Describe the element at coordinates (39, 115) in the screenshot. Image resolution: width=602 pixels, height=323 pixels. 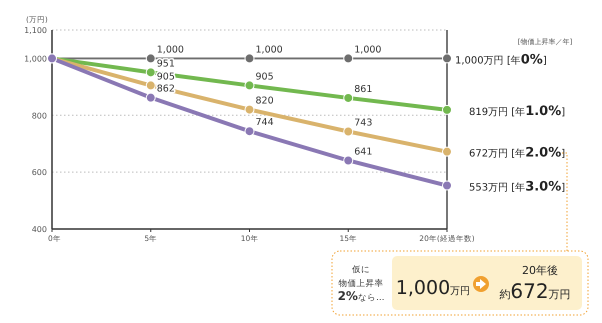
I see `y-tick-label: 800` at that location.